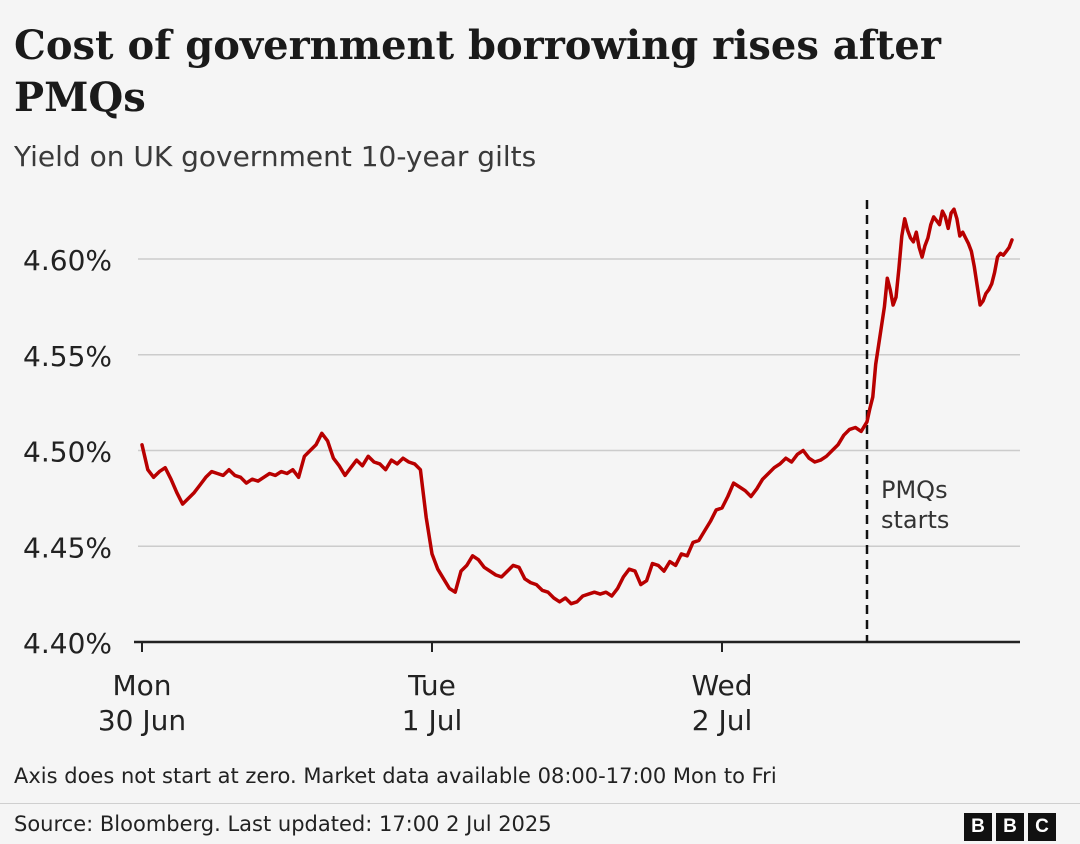 This screenshot has width=1080, height=844. I want to click on chart-subtitle: Yield on UK government 10-year gilts, so click(275, 156).